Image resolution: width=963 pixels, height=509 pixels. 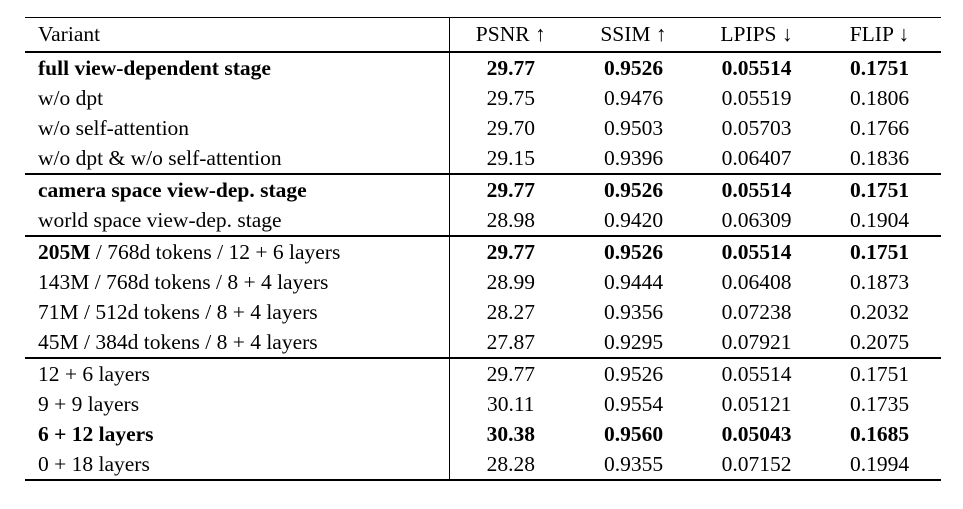 I want to click on metric-value: 0.1873, so click(x=879, y=281).